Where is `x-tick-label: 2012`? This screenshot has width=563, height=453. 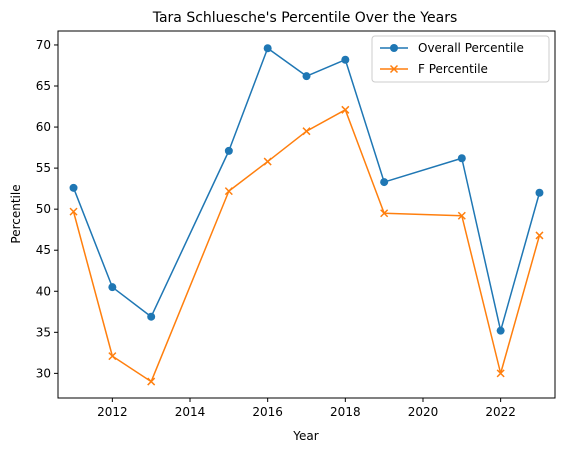
x-tick-label: 2012 is located at coordinates (112, 412).